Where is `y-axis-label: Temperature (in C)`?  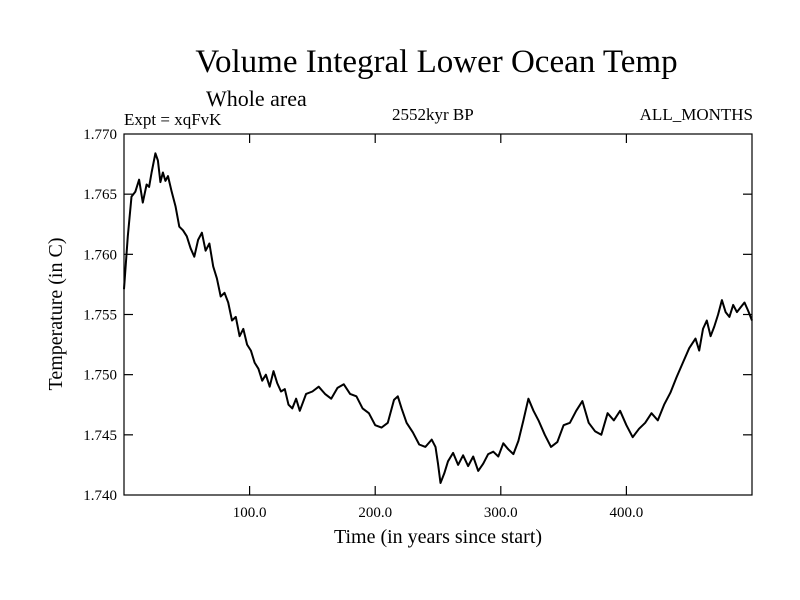
y-axis-label: Temperature (in C) is located at coordinates (56, 314).